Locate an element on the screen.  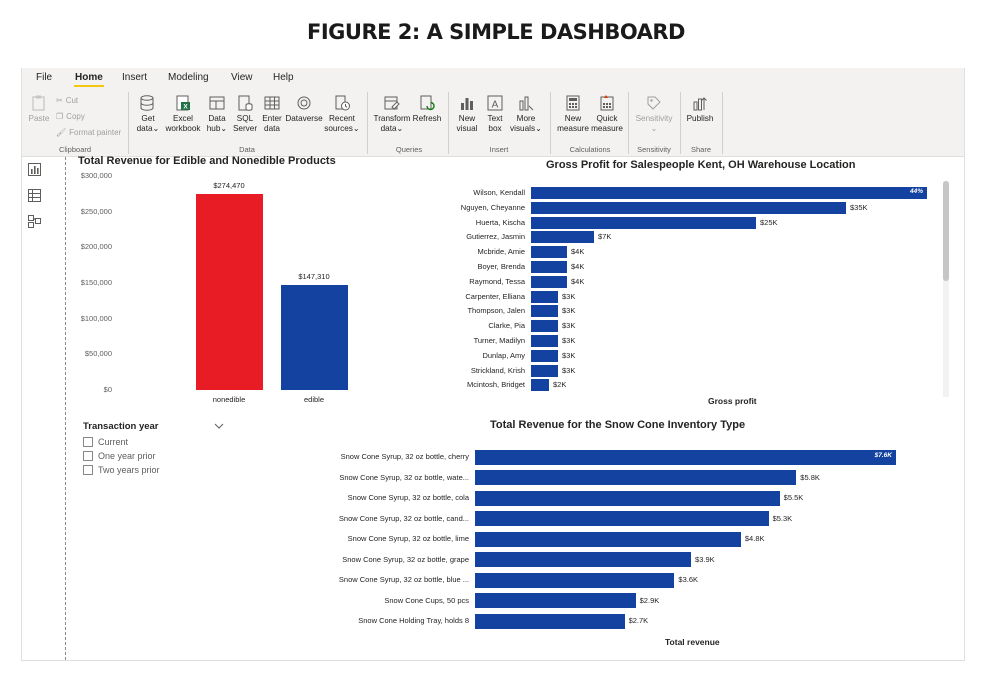
copy-button: ❐ Copy is located at coordinates (70, 116).